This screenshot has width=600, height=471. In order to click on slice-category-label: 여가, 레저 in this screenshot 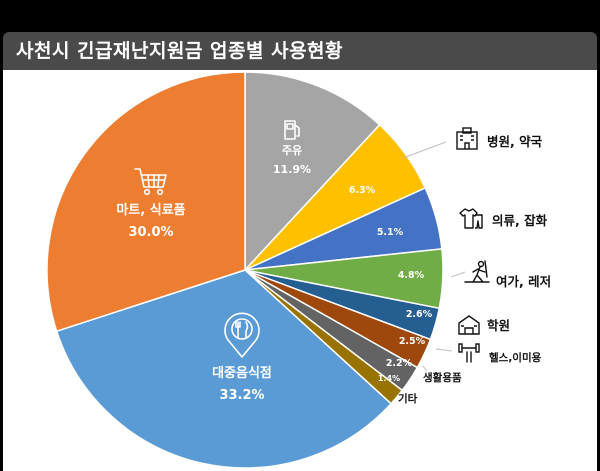, I will do `click(523, 281)`.